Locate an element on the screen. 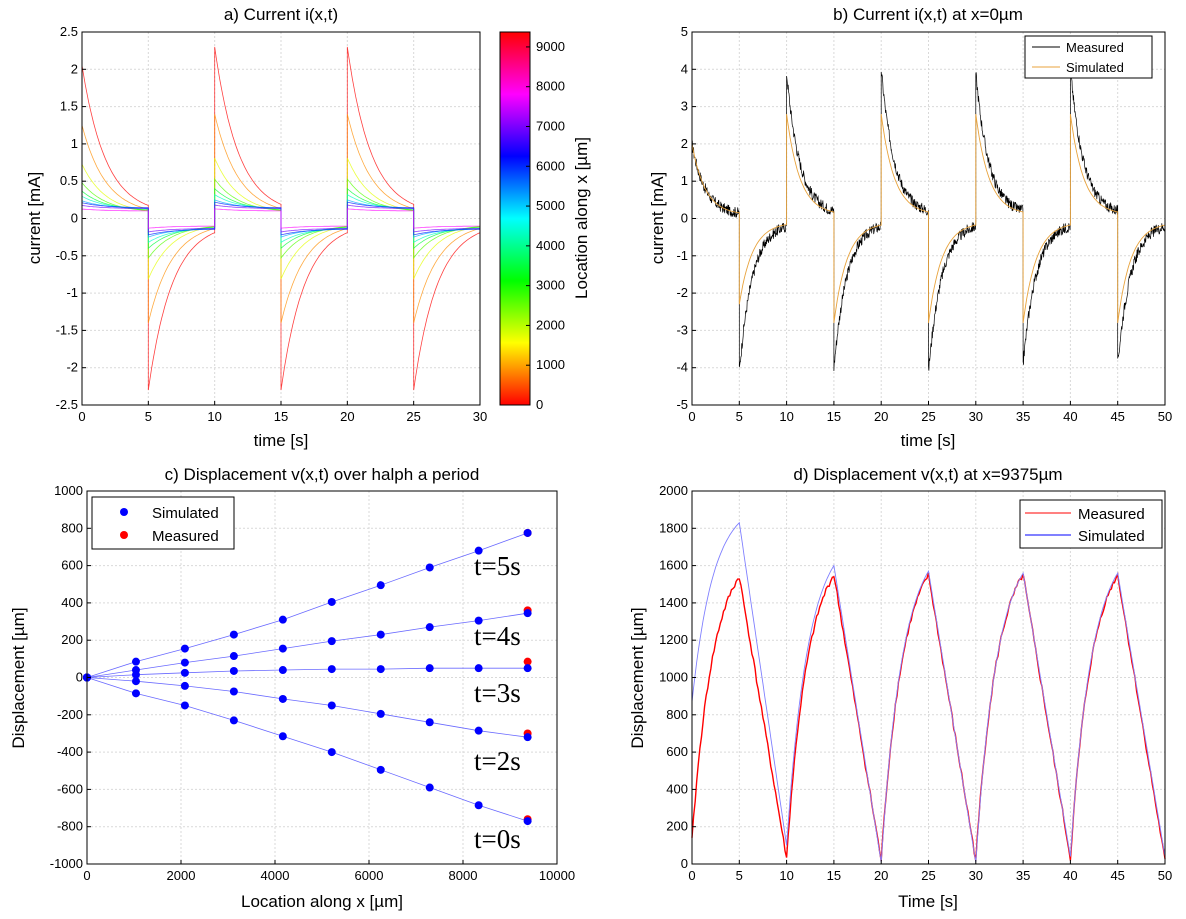 The height and width of the screenshot is (919, 1186). panel-b-ytick-label: -4 is located at coordinates (682, 367).